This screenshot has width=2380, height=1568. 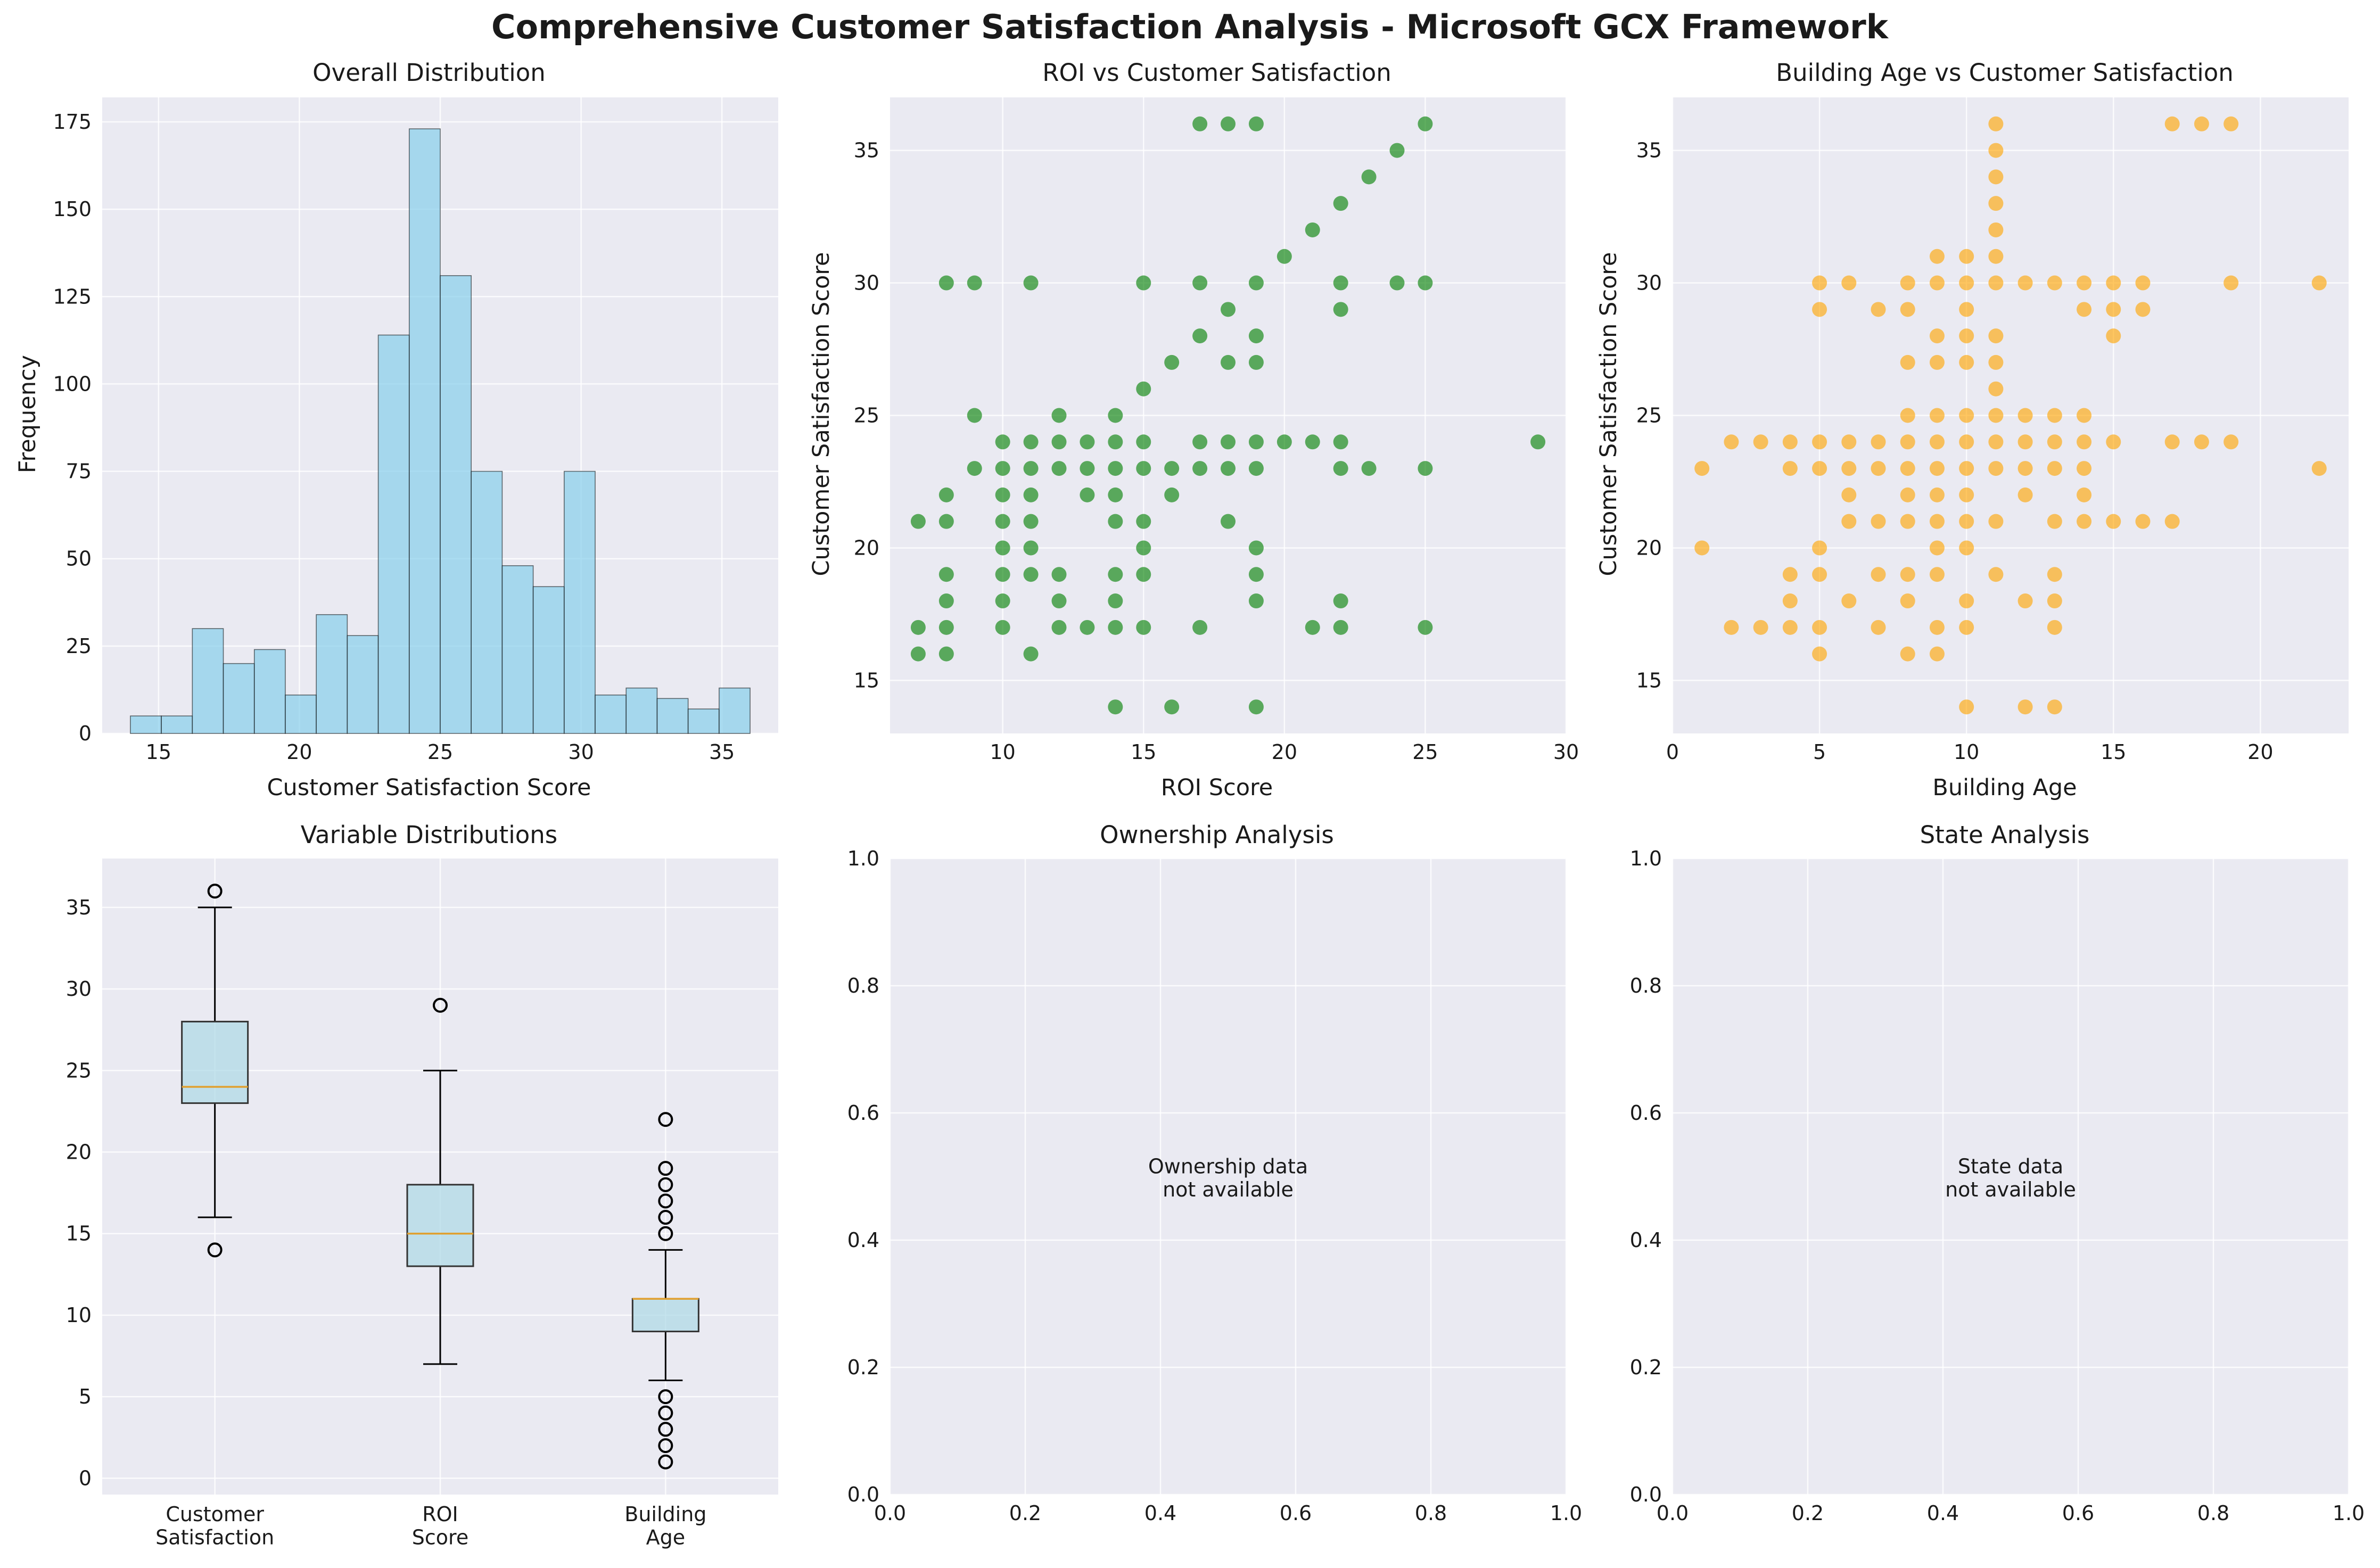 What do you see at coordinates (1646, 1240) in the screenshot?
I see `y-tick-label: 0.4` at bounding box center [1646, 1240].